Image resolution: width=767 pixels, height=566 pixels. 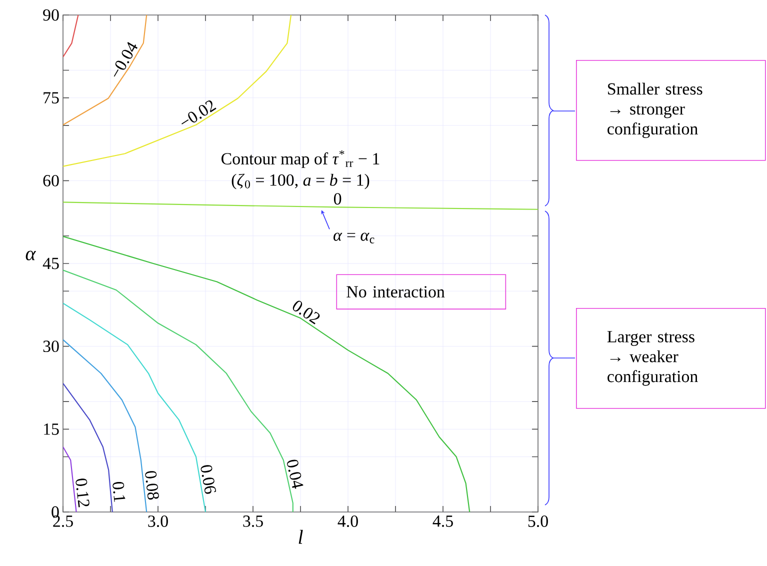 What do you see at coordinates (51, 346) in the screenshot?
I see `y-tick-label: 30` at bounding box center [51, 346].